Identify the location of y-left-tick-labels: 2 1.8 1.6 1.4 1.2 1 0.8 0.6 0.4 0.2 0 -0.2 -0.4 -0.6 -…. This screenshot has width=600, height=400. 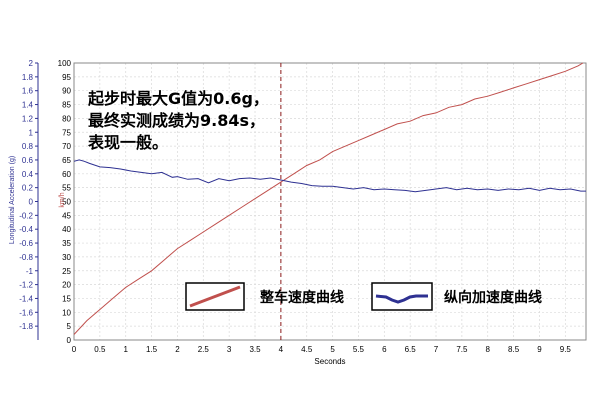
(28, 195).